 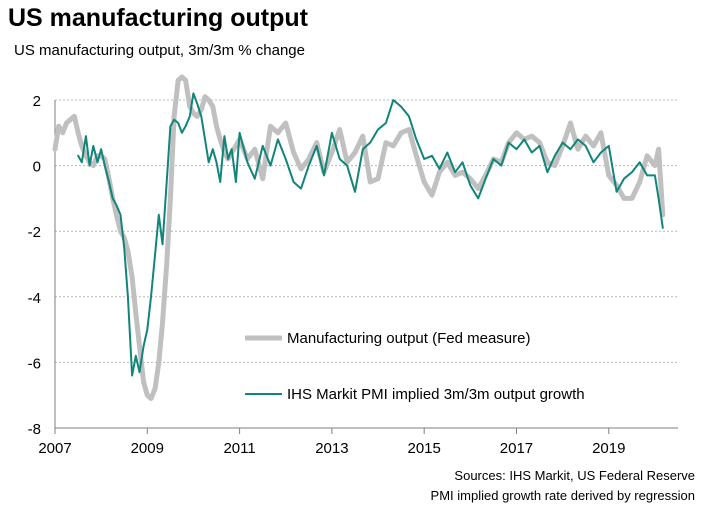 What do you see at coordinates (34, 363) in the screenshot?
I see `y-tick-label: -6` at bounding box center [34, 363].